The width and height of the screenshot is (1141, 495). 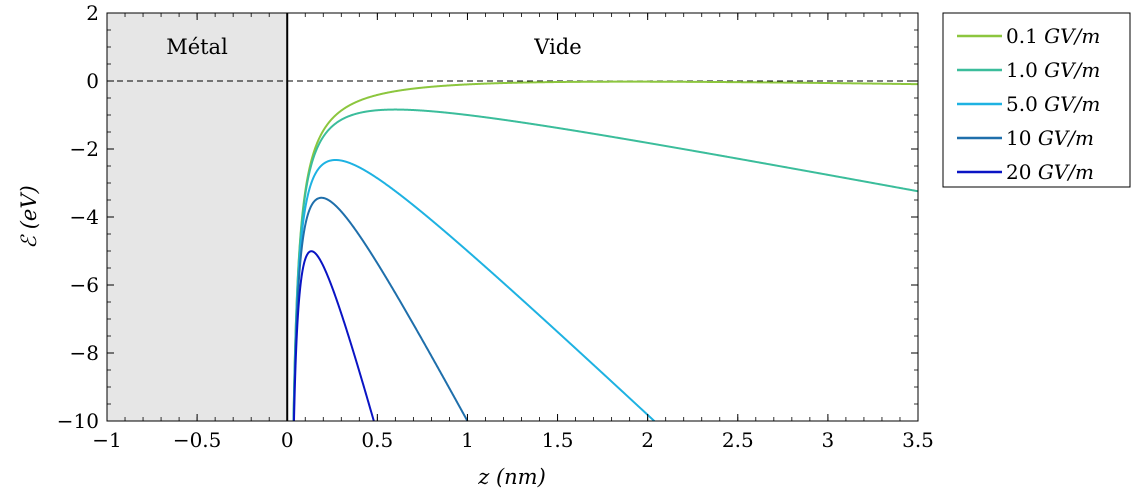 I want to click on x-tick-label: 2, so click(x=647, y=440).